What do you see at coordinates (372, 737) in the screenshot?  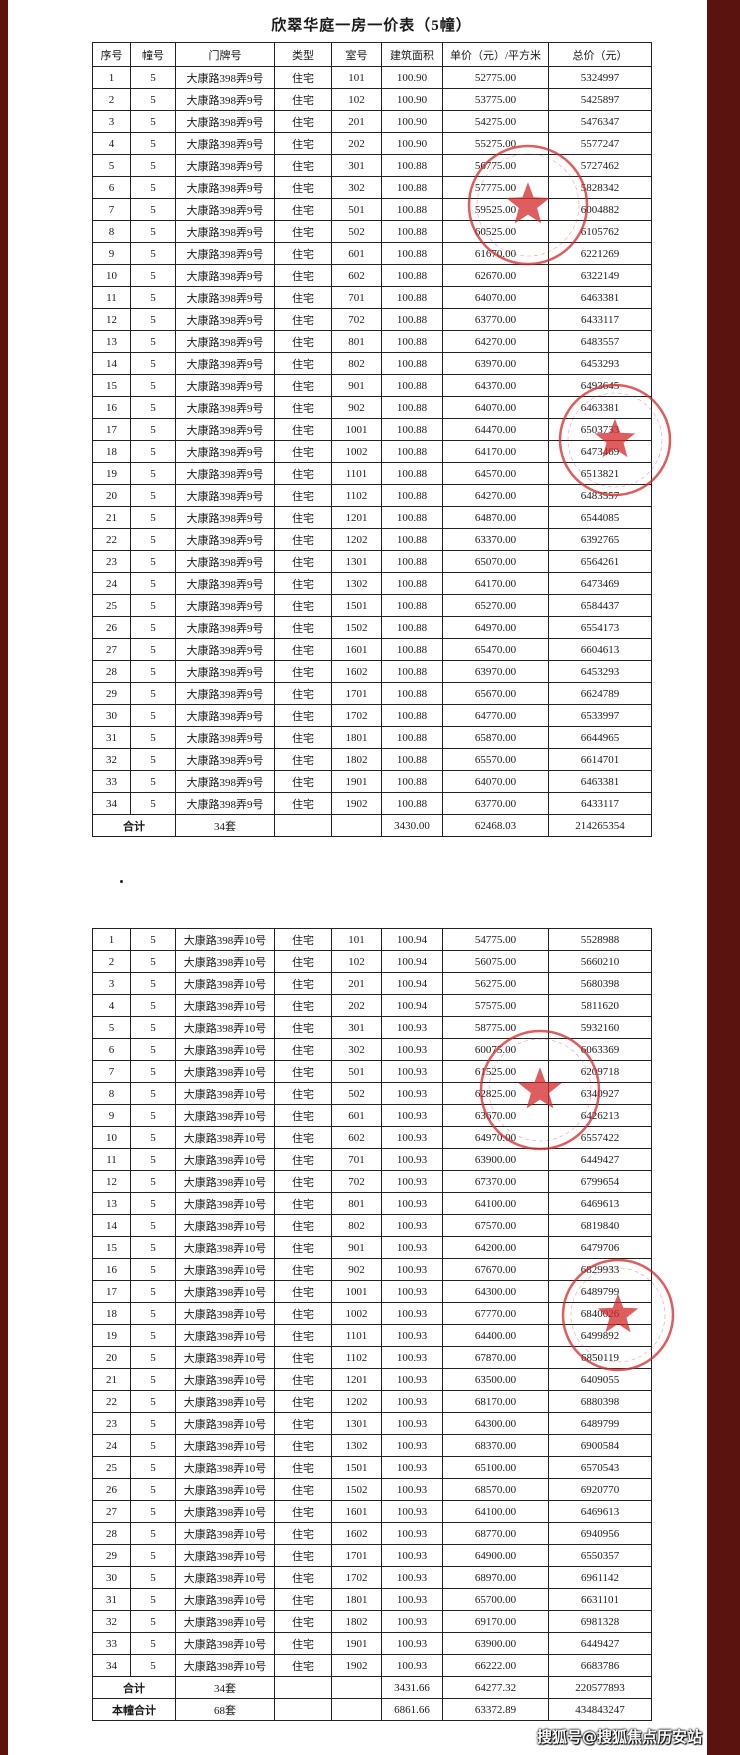 I see `table-row: 31 5 大康路398弄9号 住宅 1801 100.88 65870.00 6644965` at bounding box center [372, 737].